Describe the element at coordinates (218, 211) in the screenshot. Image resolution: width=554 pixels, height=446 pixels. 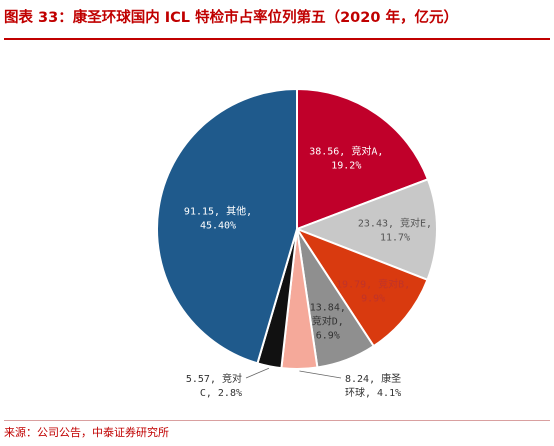
I see `slice-label-6-line-0: 91.15, 其他,` at that location.